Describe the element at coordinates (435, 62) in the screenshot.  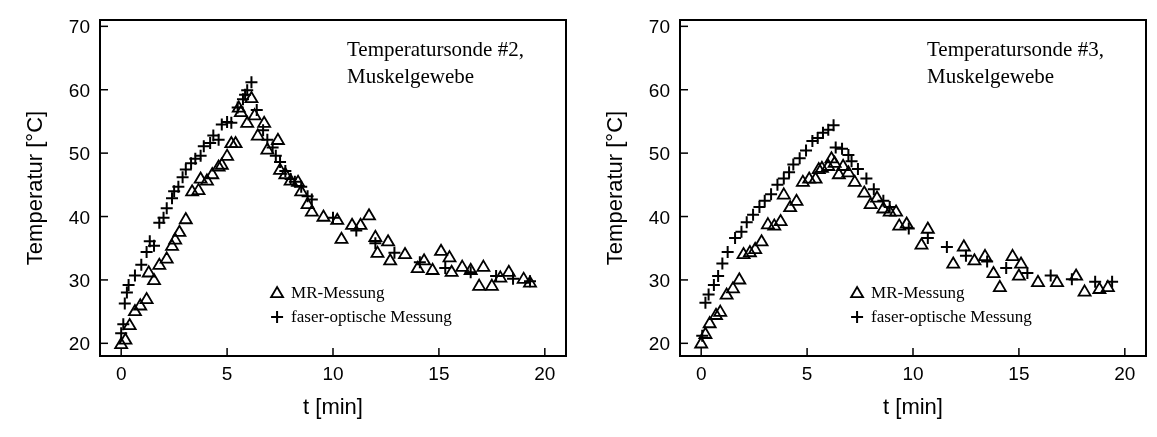
I see `annotation: Temperatursonde #2, Muskelgewebe` at that location.